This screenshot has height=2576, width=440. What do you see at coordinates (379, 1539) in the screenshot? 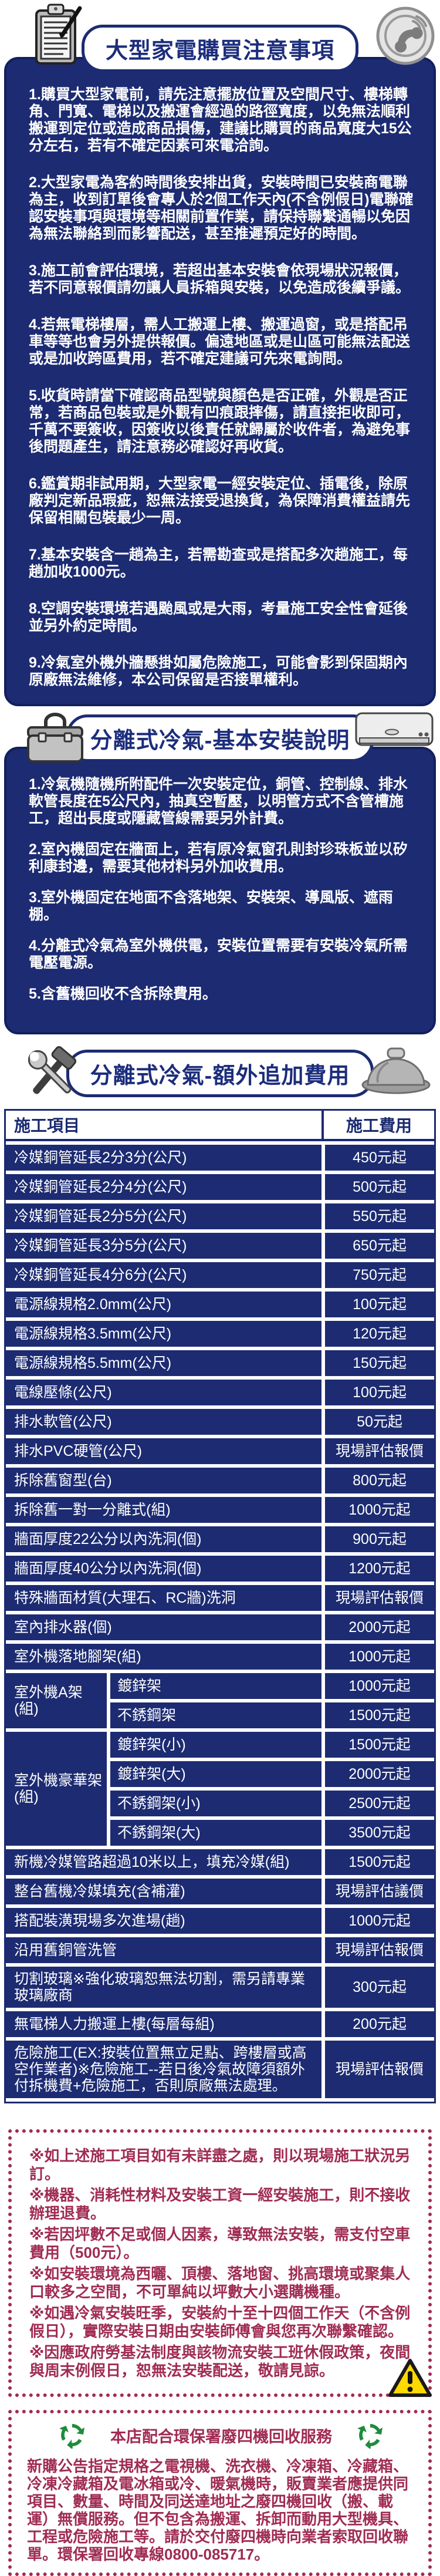
I see `fee-cell: 900元起` at bounding box center [379, 1539].